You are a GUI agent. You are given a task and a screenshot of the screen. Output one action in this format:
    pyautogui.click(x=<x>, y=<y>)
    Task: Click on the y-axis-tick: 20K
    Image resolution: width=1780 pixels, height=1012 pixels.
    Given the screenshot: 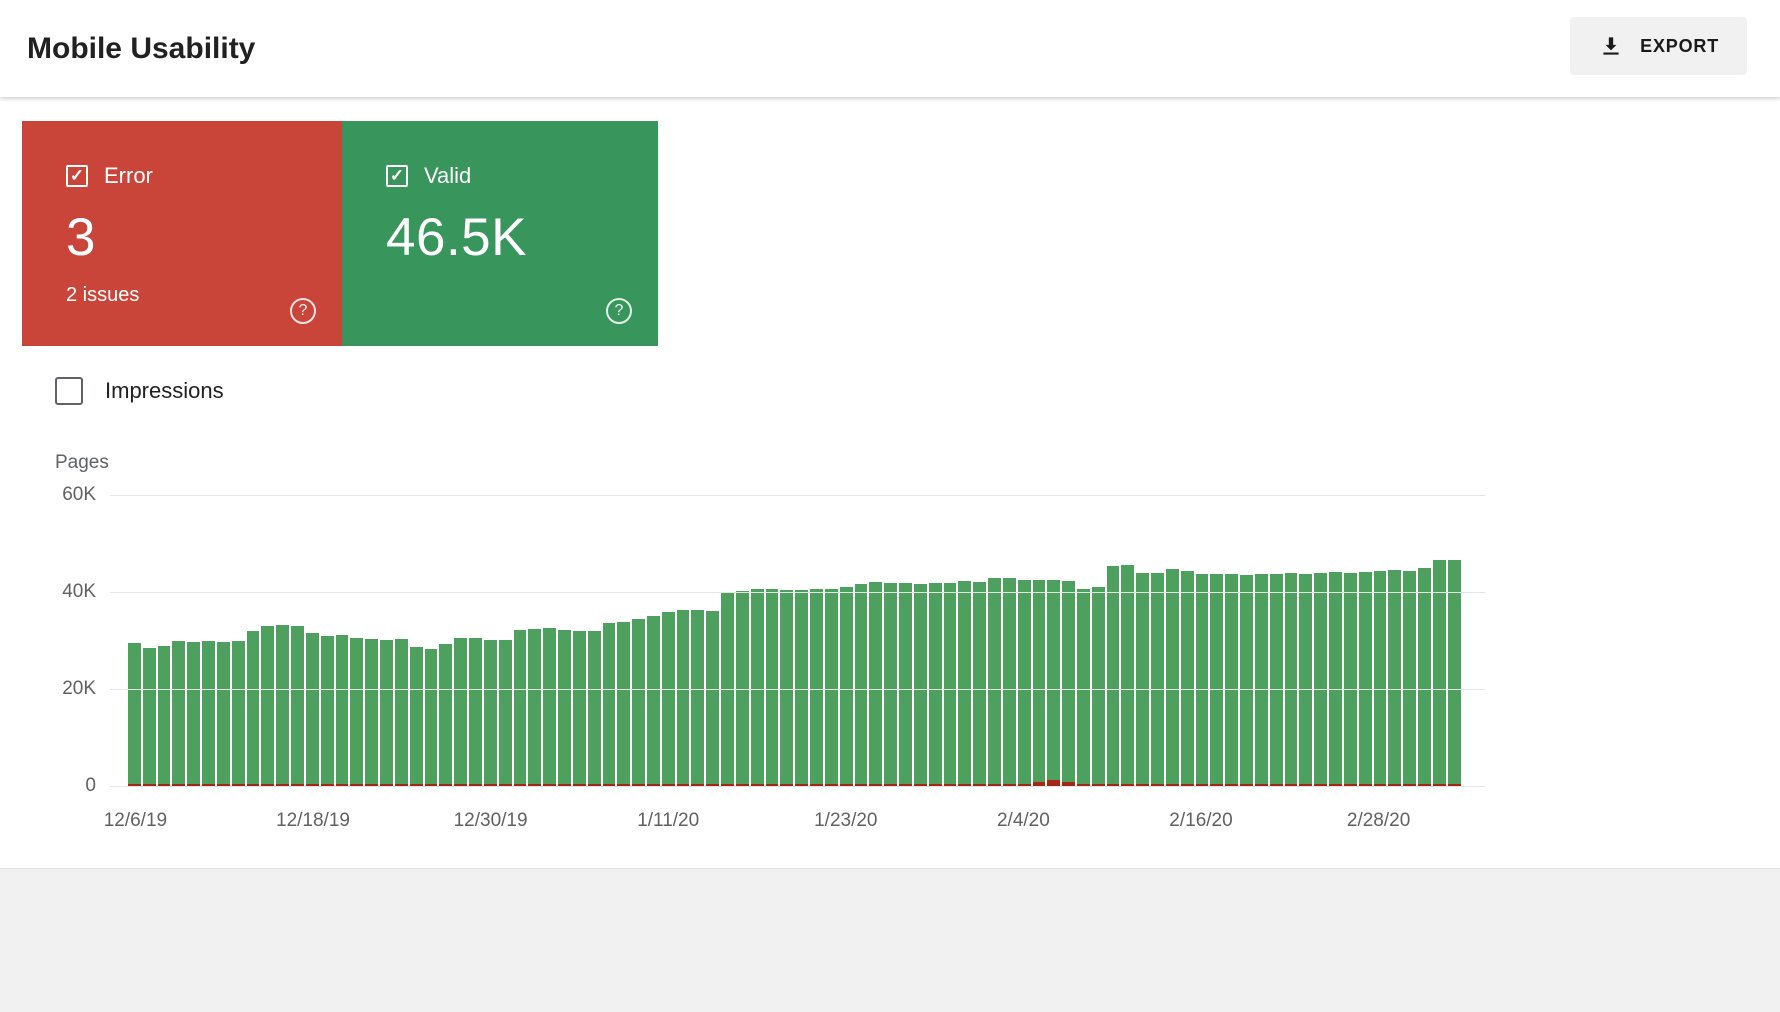 What is the action you would take?
    pyautogui.click(x=79, y=688)
    